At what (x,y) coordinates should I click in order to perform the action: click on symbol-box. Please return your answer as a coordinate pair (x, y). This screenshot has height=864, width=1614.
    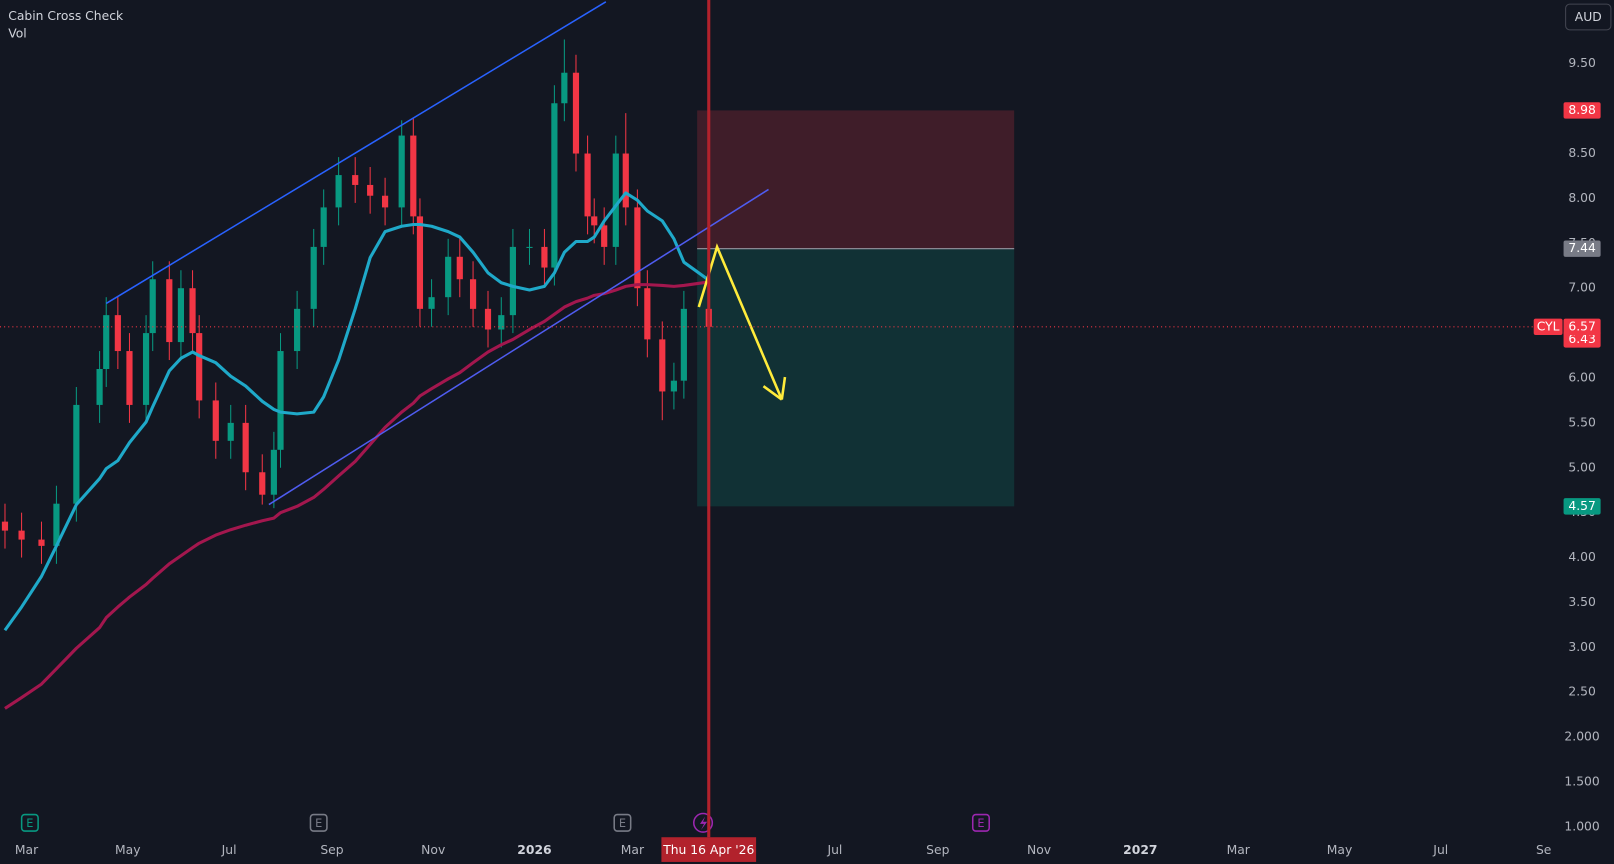
    Looking at the image, I should click on (1548, 327).